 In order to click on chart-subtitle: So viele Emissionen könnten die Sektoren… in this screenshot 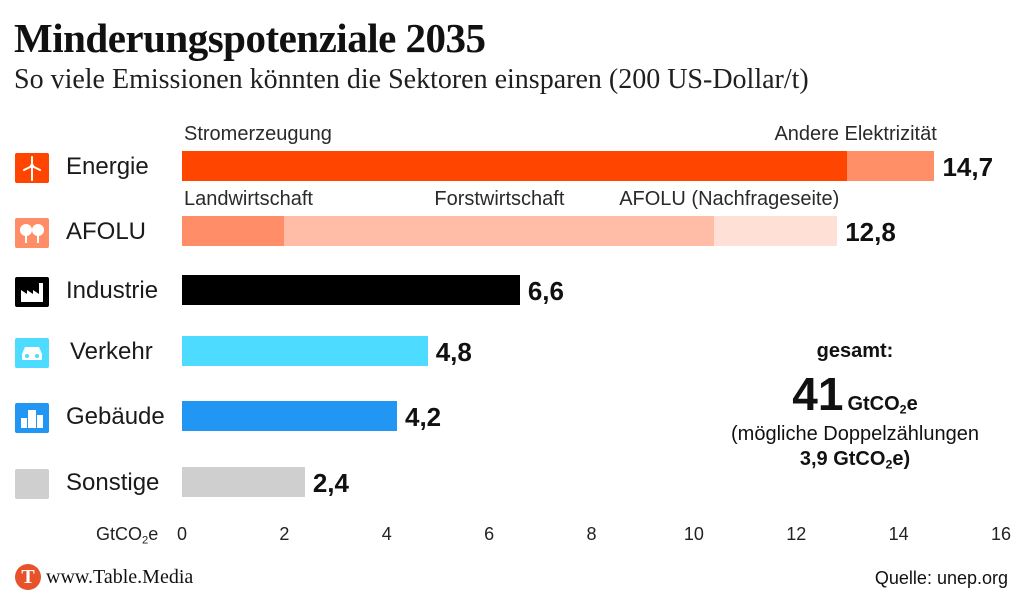, I will do `click(411, 79)`.